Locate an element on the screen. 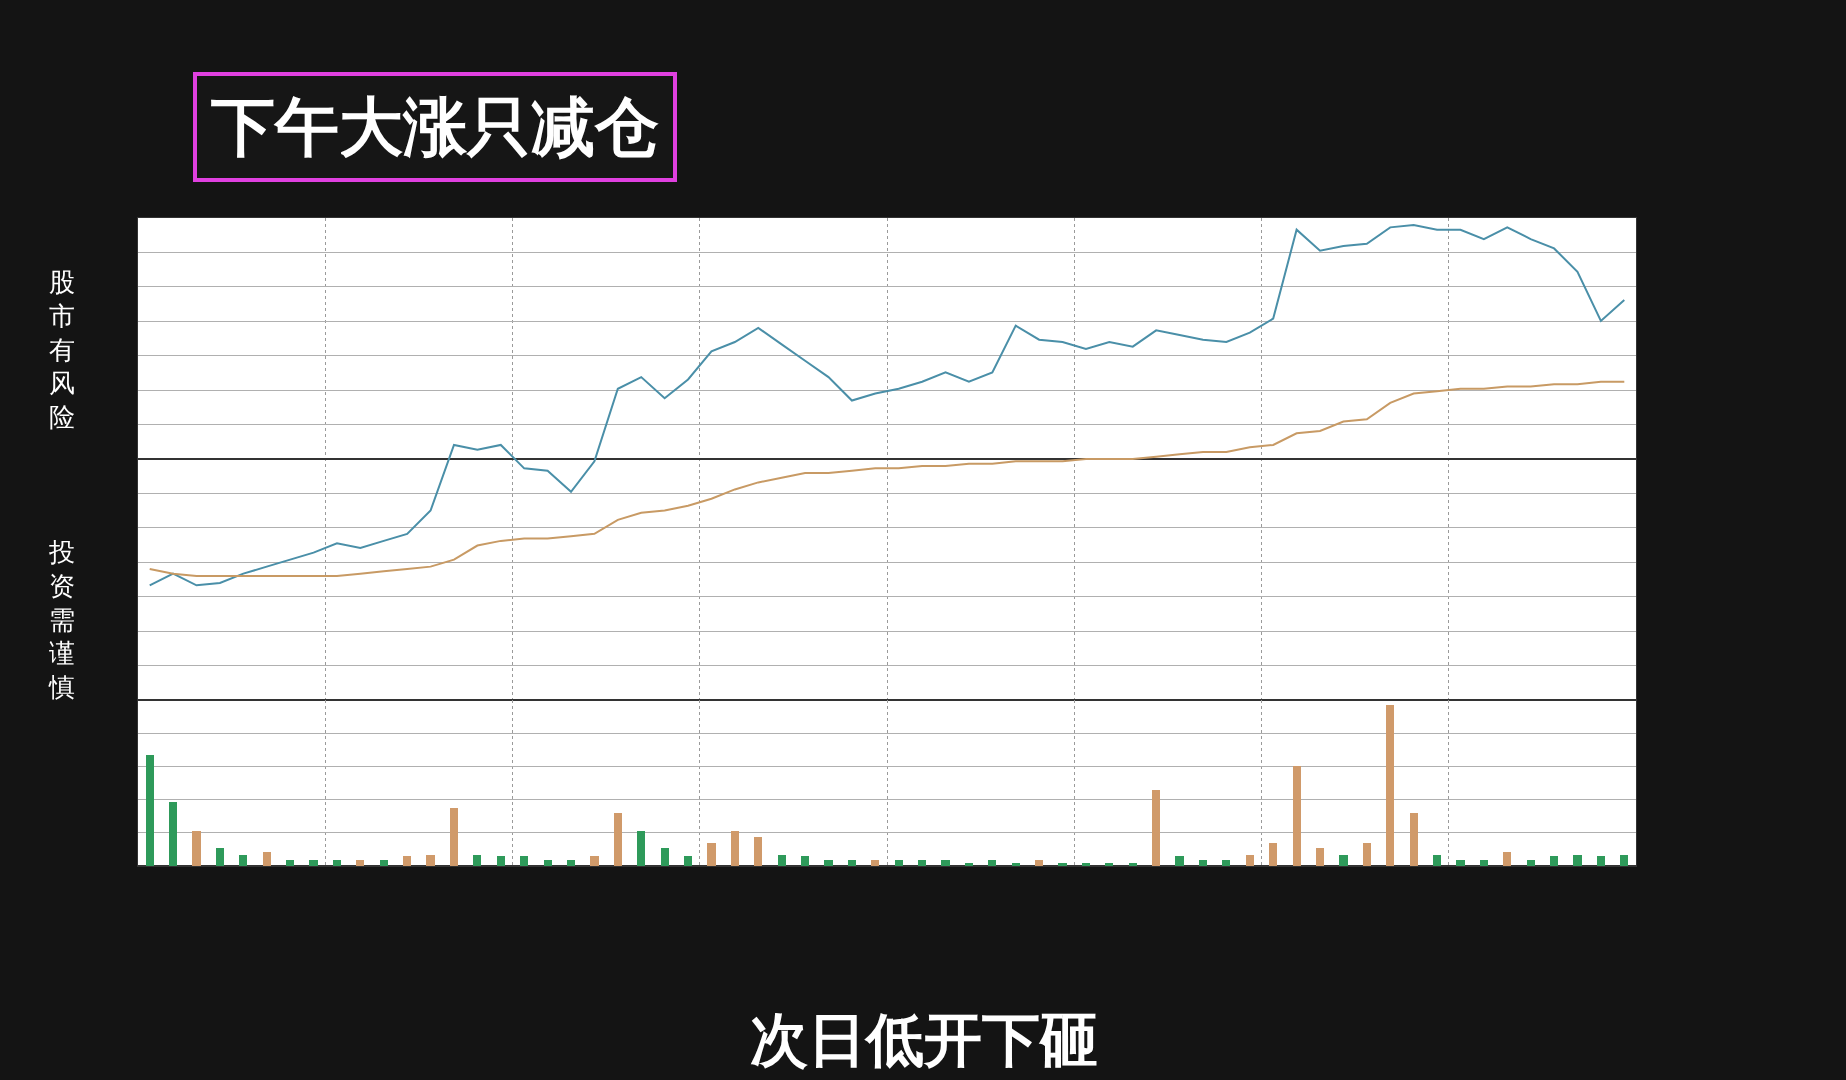  chart-title: 下午大涨只减仓 is located at coordinates (435, 127).